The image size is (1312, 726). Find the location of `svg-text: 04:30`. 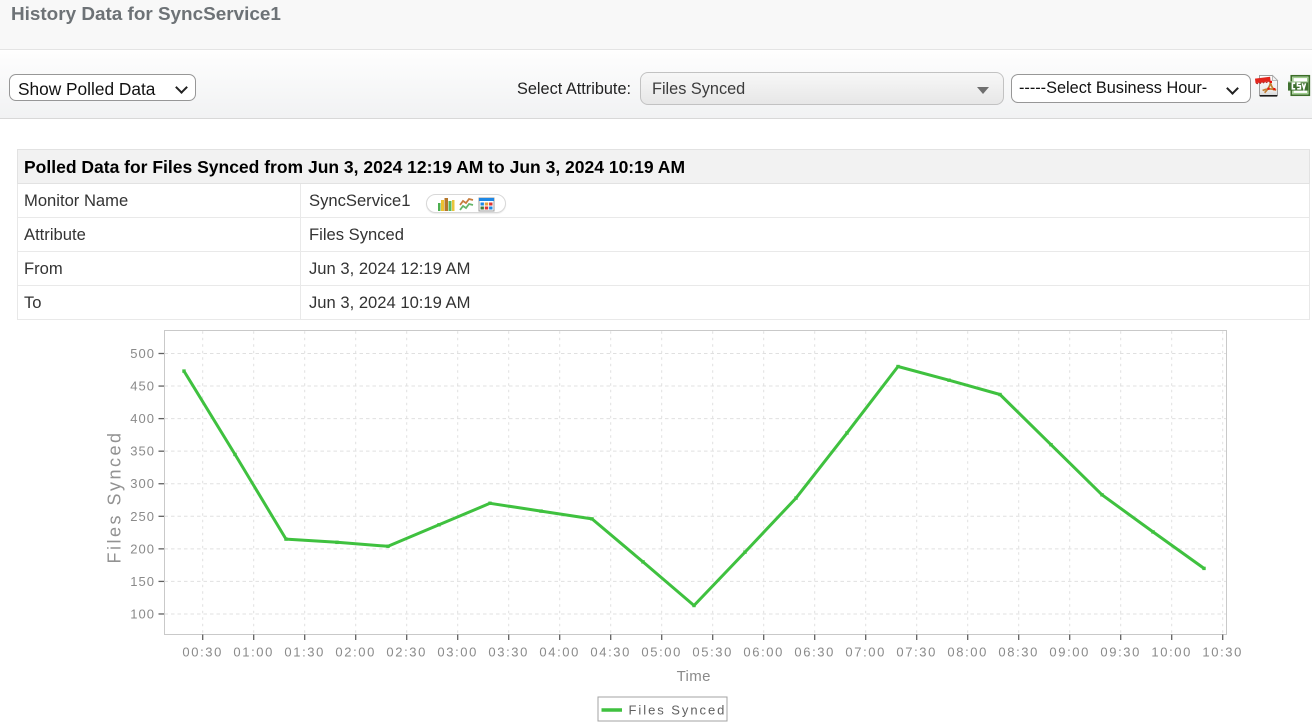

svg-text: 04:30 is located at coordinates (610, 652).